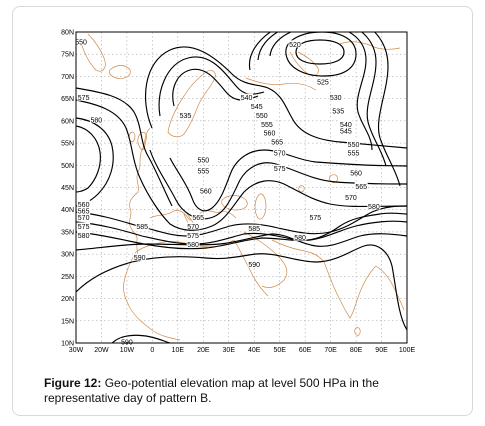  I want to click on latitude-tick-label: 65N, so click(67, 99).